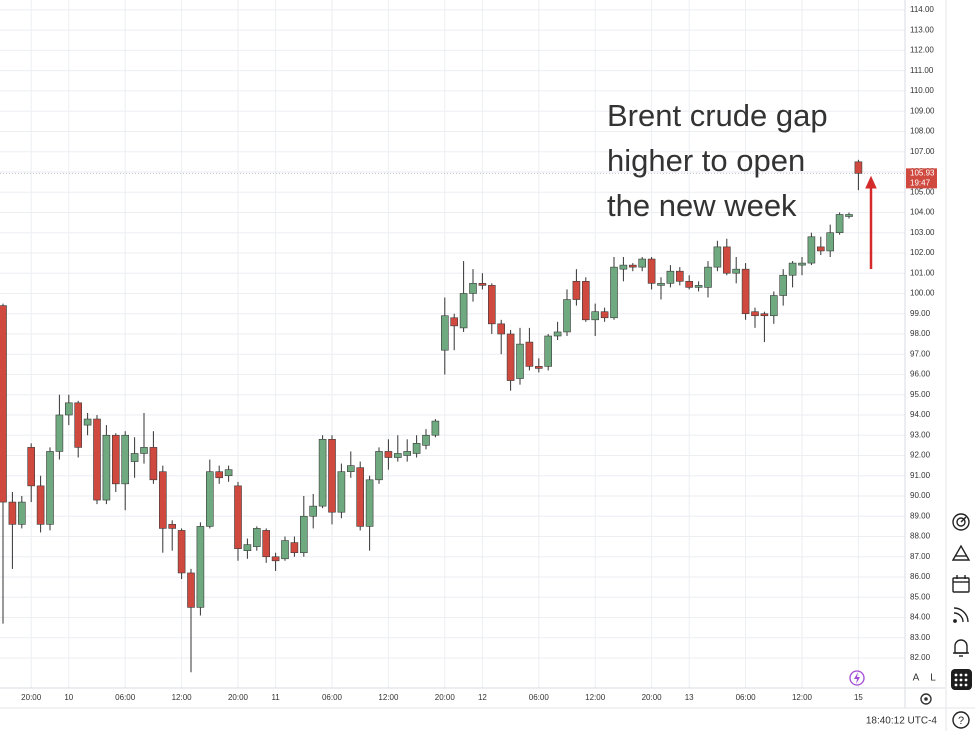  I want to click on y-tick-label: 104.00, so click(922, 212).